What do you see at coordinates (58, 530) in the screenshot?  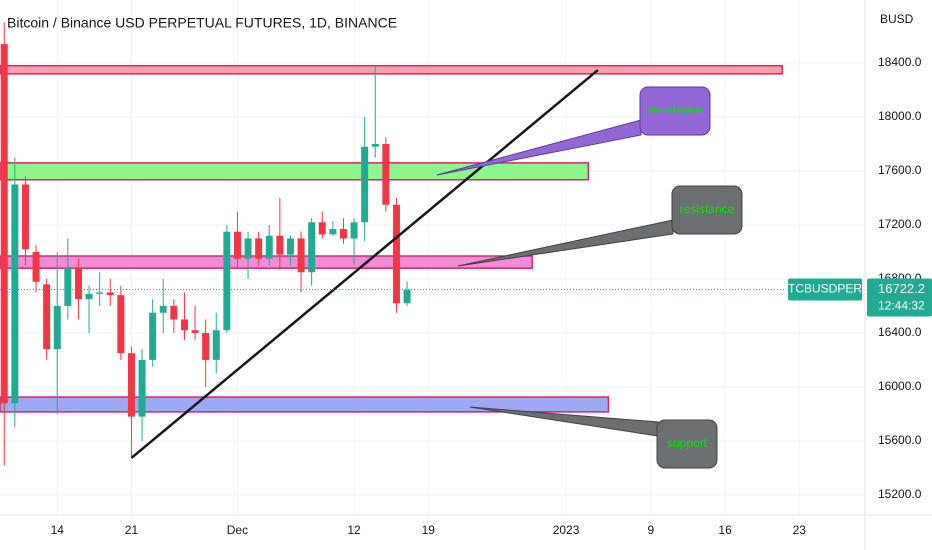 I see `x-tick-label: 14` at bounding box center [58, 530].